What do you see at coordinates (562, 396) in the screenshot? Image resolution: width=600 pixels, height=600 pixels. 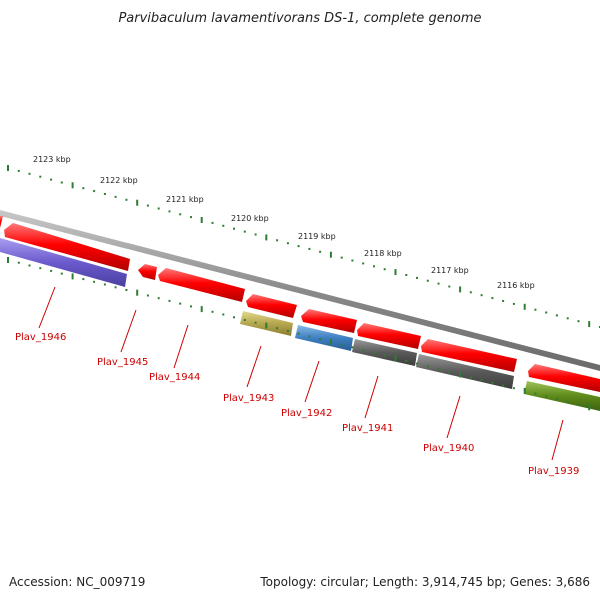 I see `gene-arrow-plav-1939` at bounding box center [562, 396].